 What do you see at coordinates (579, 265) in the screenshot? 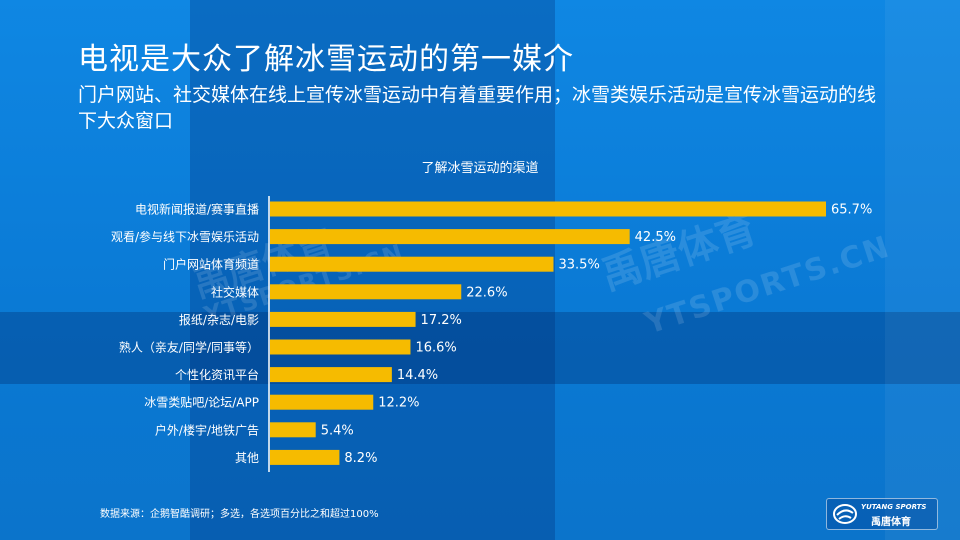
I see `value-label: 33.5%` at bounding box center [579, 265].